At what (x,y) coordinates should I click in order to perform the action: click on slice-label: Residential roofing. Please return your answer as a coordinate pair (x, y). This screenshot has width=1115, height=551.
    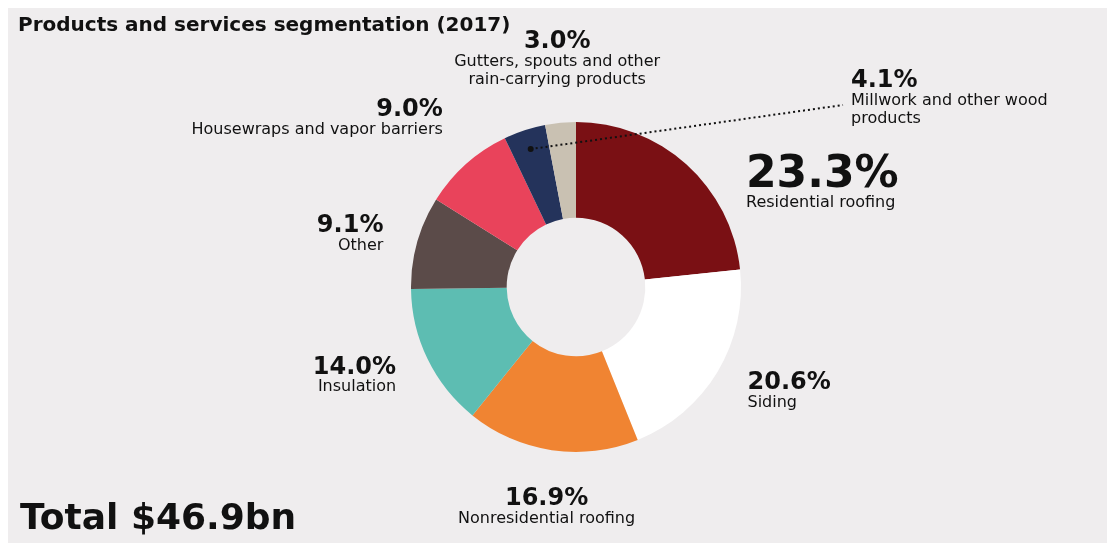
    Looking at the image, I should click on (821, 202).